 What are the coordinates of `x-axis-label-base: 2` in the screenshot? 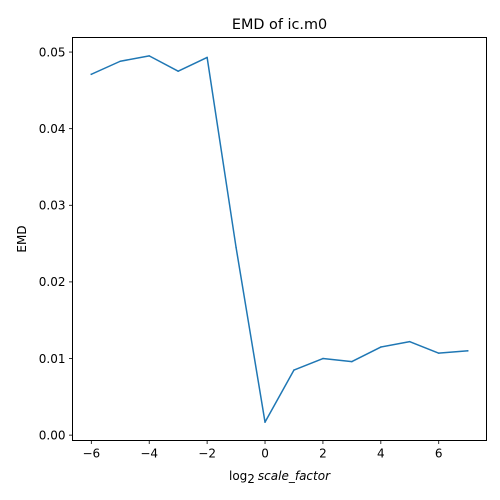 It's located at (251, 479).